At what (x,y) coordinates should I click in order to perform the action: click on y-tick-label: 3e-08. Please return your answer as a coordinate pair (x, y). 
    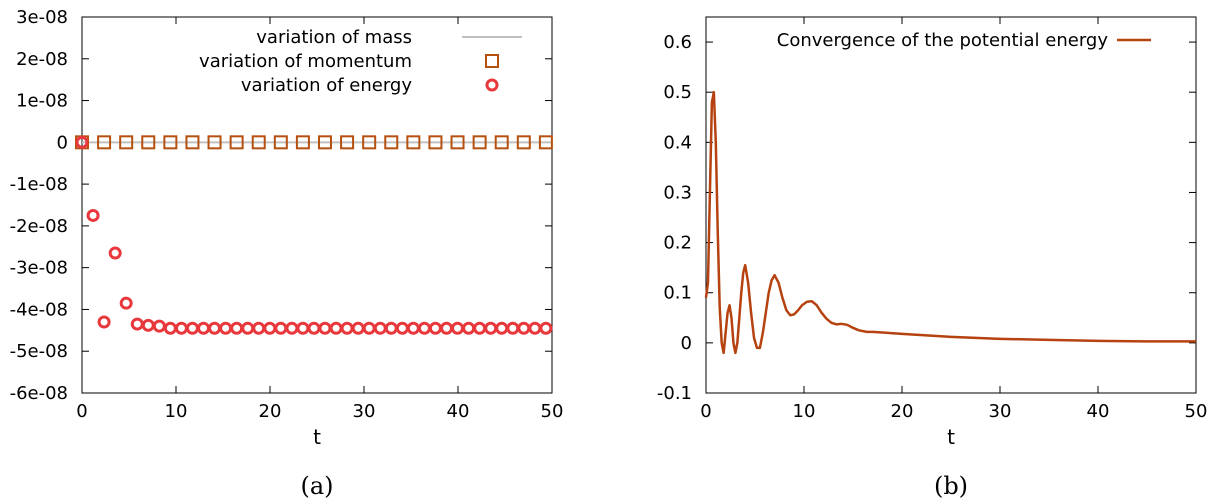
    Looking at the image, I should click on (42, 17).